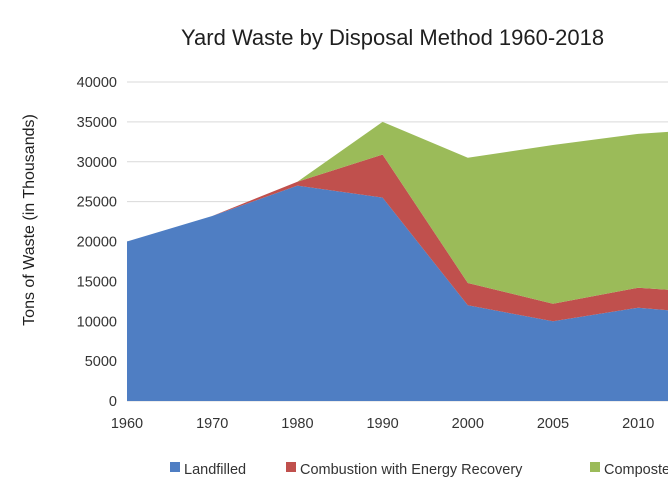  Describe the element at coordinates (468, 424) in the screenshot. I see `x-tick-label: 2000` at that location.